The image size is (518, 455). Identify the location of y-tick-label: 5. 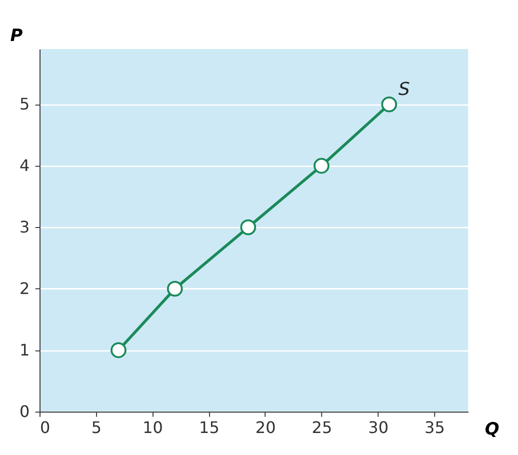
(24, 104).